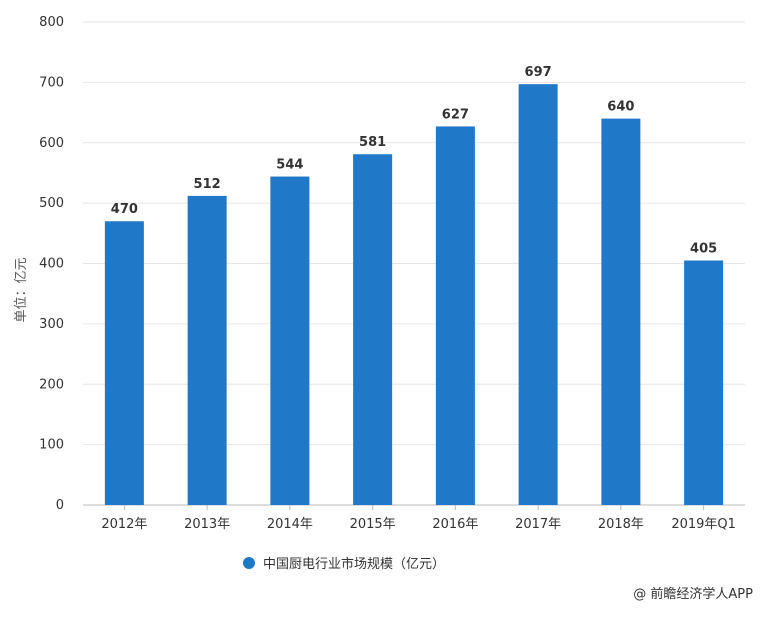  Describe the element at coordinates (207, 184) in the screenshot. I see `data-label: 512` at that location.